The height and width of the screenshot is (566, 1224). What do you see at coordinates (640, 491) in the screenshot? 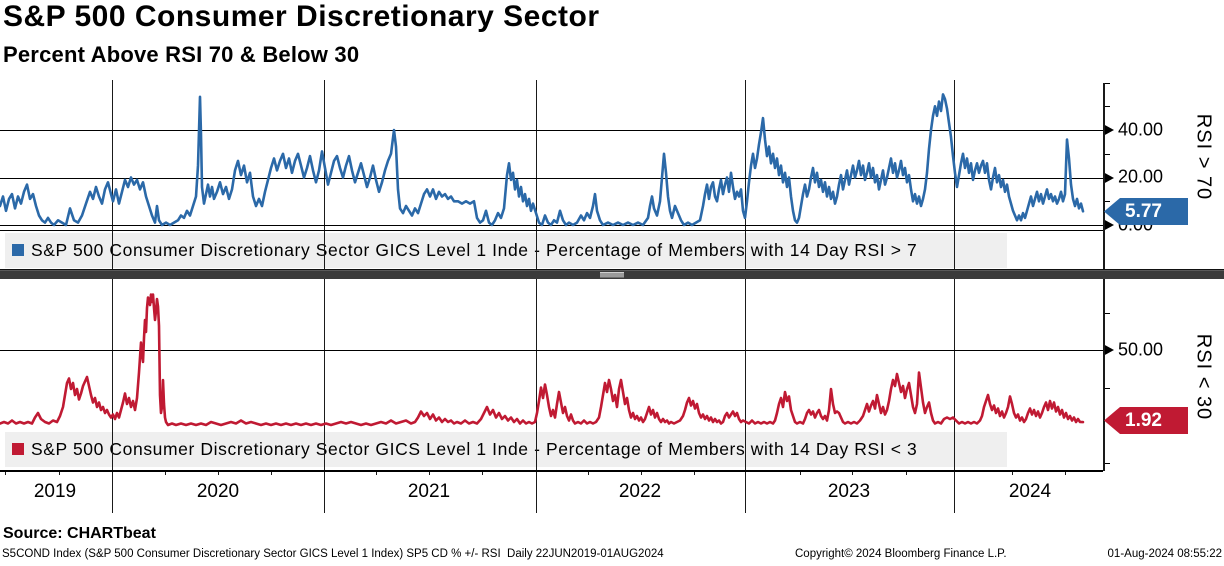
I see `x-tick-year: 2022` at bounding box center [640, 491].